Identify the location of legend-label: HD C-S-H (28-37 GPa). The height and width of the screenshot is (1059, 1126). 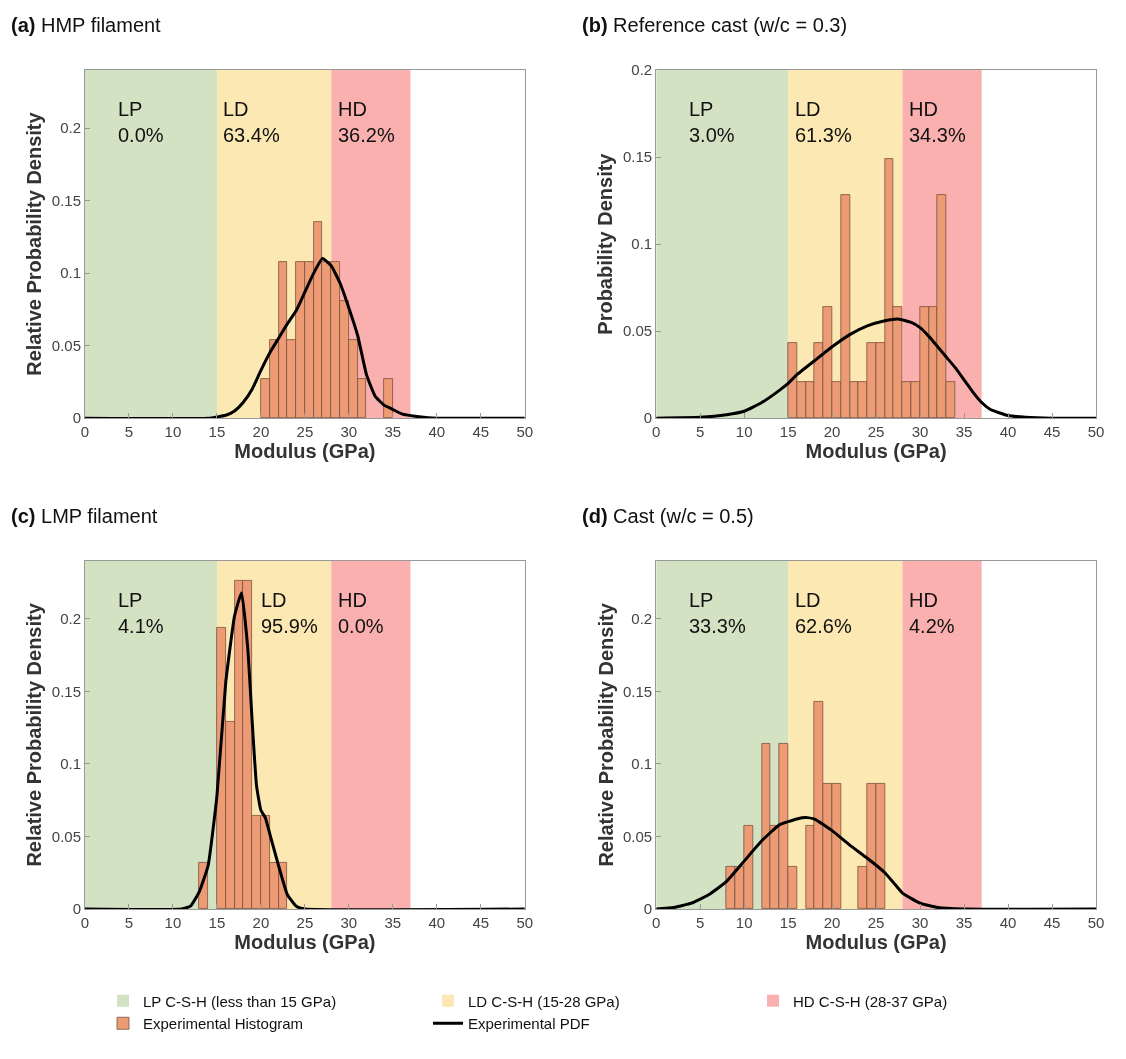
(870, 1001).